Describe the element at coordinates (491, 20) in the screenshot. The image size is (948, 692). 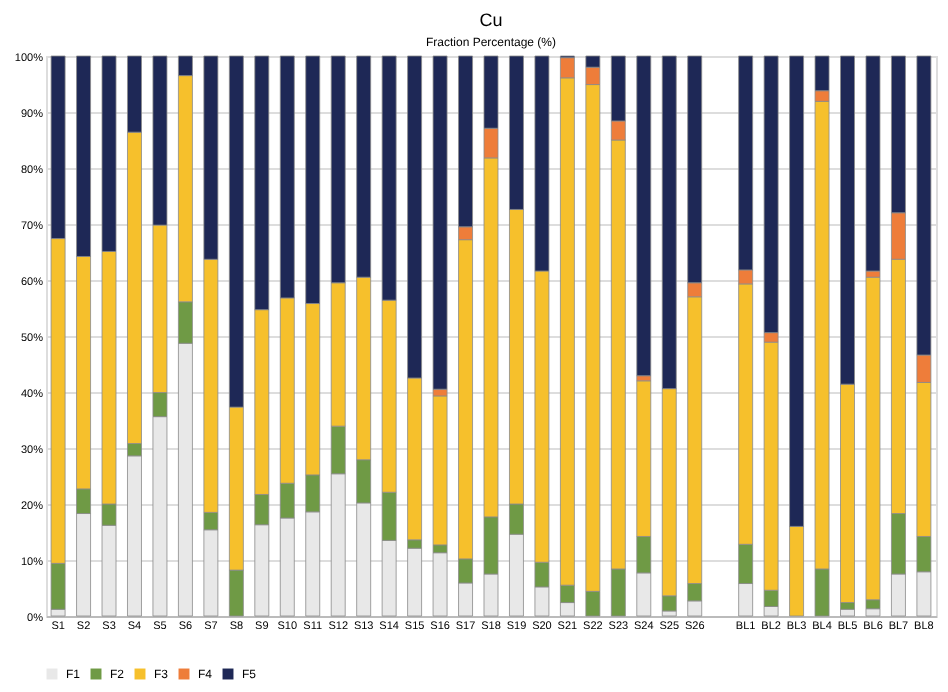
I see `chart-title: Cu` at that location.